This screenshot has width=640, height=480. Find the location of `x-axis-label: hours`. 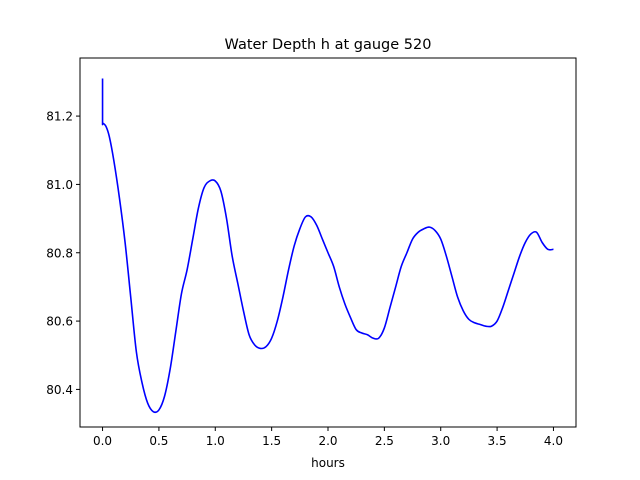

x-axis-label: hours is located at coordinates (328, 463).